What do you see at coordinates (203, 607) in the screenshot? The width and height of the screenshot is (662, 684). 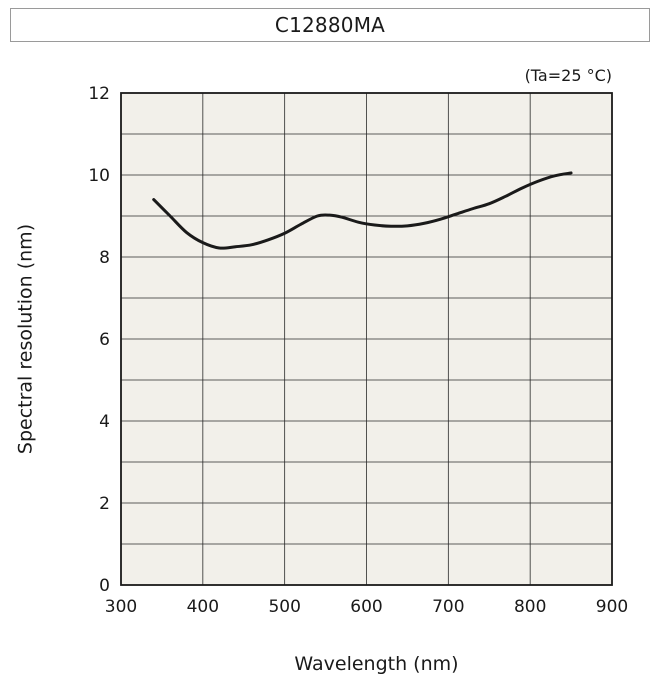 I see `x-tick-label: 400` at bounding box center [203, 607].